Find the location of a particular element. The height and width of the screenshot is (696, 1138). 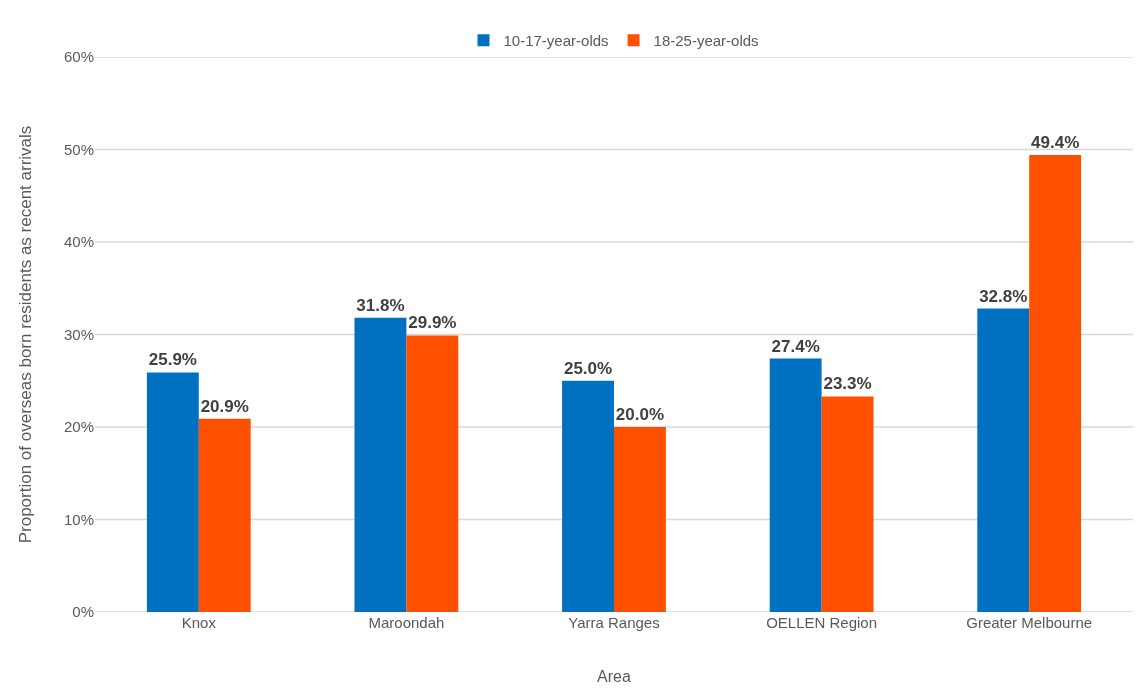

data-label: 29.9% is located at coordinates (432, 323).